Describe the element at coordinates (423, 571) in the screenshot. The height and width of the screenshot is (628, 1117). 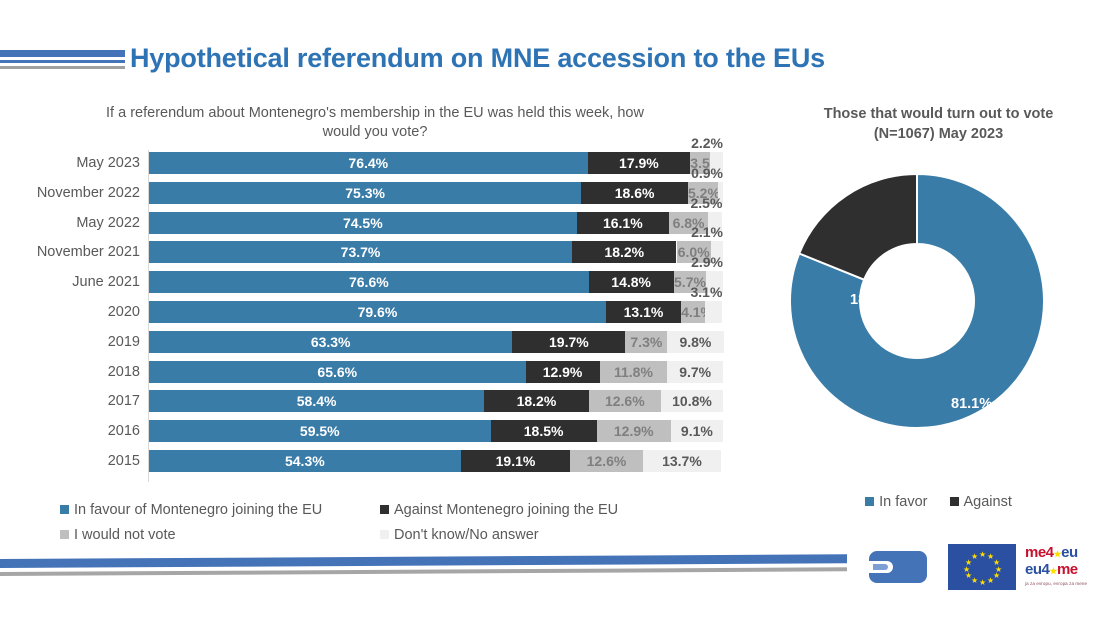
I see `footer-accent-bar-grey` at that location.